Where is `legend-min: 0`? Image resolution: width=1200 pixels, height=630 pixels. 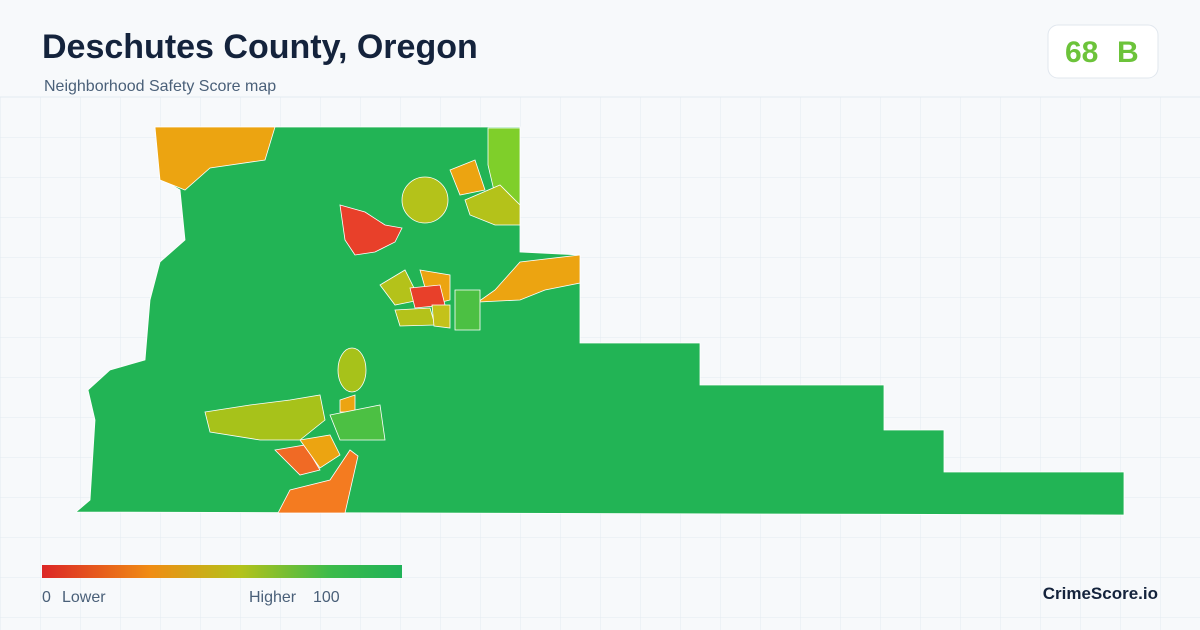 legend-min: 0 is located at coordinates (46, 597).